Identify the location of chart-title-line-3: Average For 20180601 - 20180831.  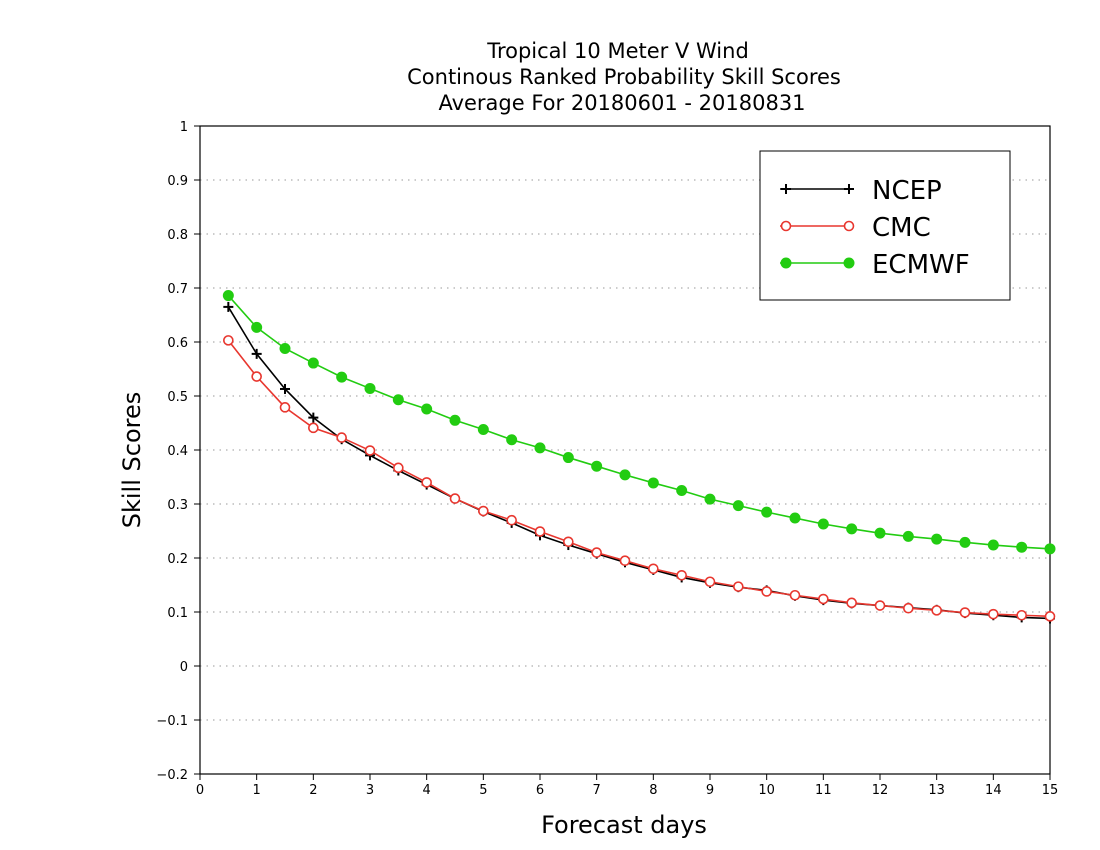
(621, 103).